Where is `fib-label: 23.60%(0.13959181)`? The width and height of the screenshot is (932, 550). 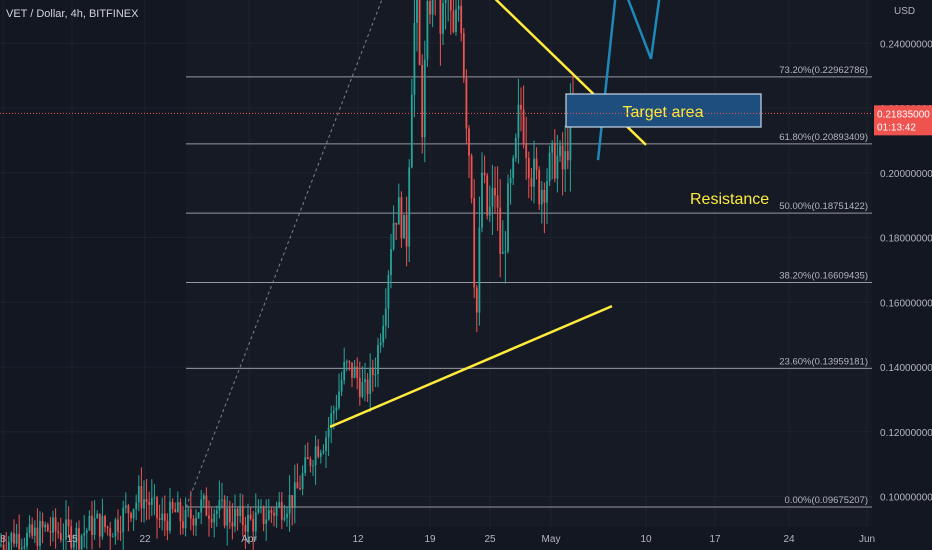
fib-label: 23.60%(0.13959181) is located at coordinates (823, 361).